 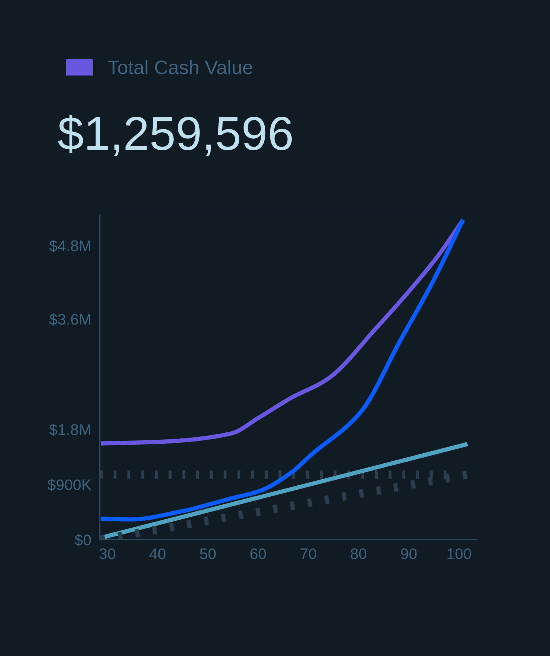 What do you see at coordinates (70, 246) in the screenshot?
I see `y-tick-label: $4.8M` at bounding box center [70, 246].